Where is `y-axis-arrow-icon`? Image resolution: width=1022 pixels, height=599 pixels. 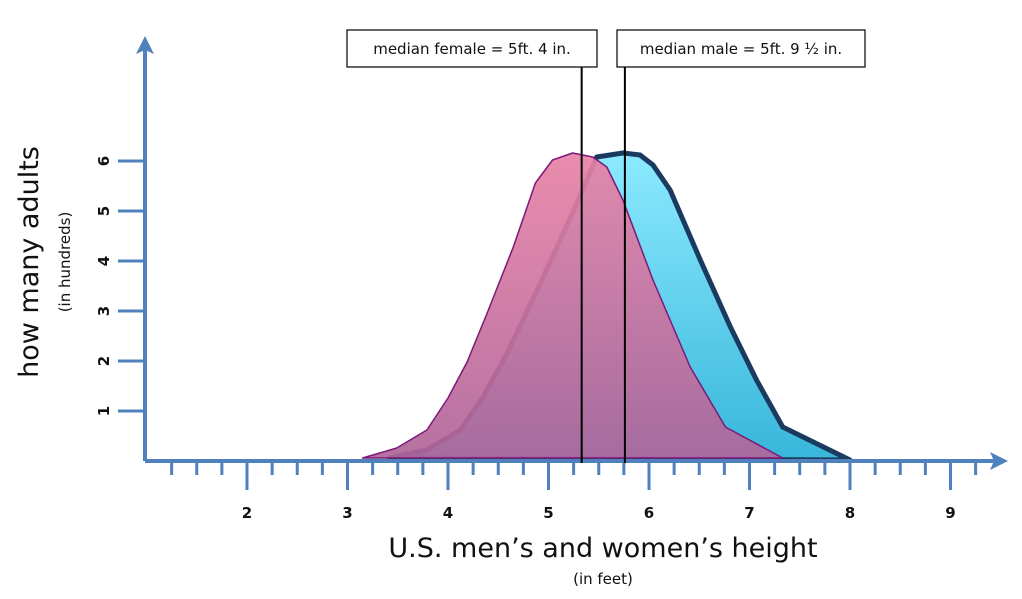 y-axis-arrow-icon is located at coordinates (145, 45).